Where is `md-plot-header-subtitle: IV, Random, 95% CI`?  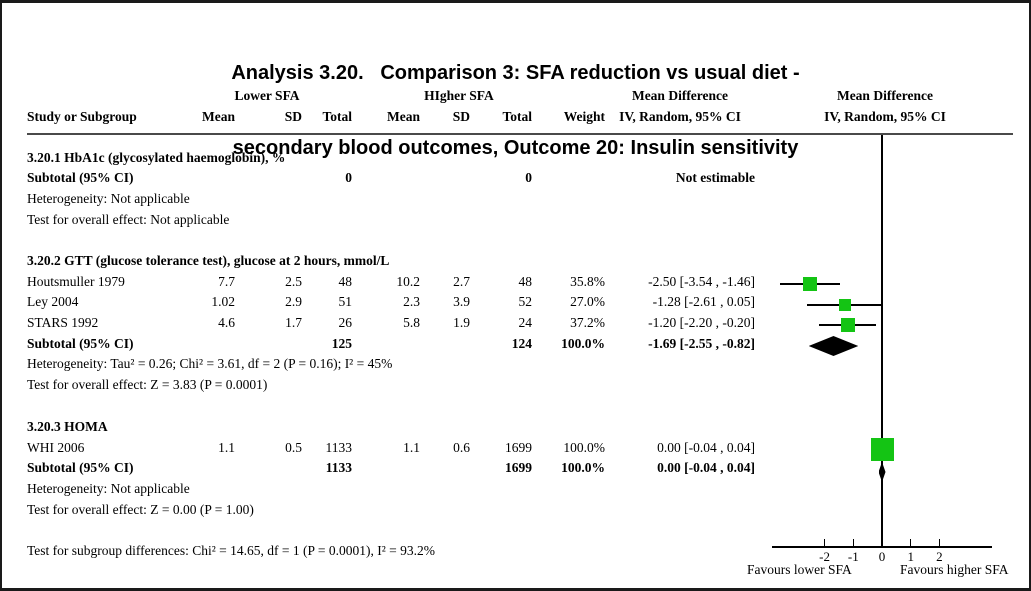 md-plot-header-subtitle: IV, Random, 95% CI is located at coordinates (885, 116).